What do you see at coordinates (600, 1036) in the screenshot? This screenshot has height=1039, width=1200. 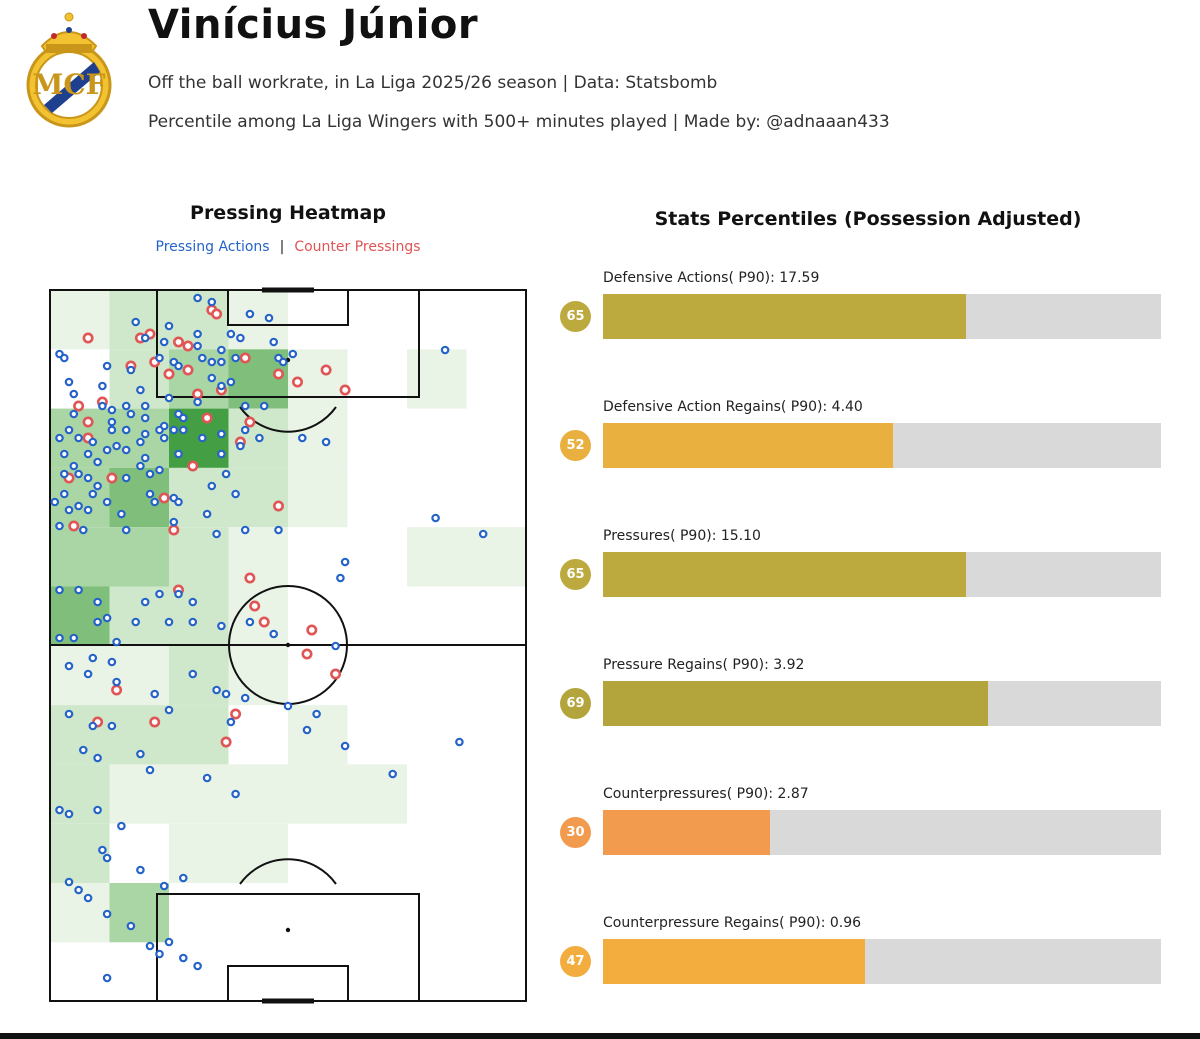 I see `bottom-divider` at bounding box center [600, 1036].